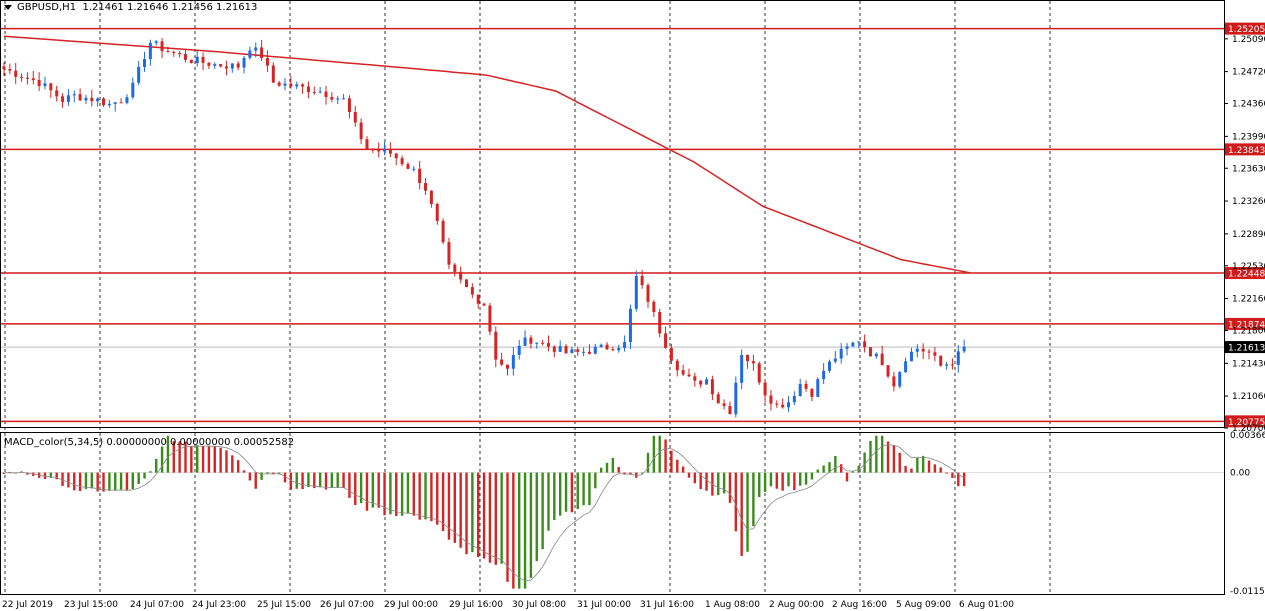  Describe the element at coordinates (539, 605) in the screenshot. I see `x-tick-label: 30 Jul 08:00` at that location.